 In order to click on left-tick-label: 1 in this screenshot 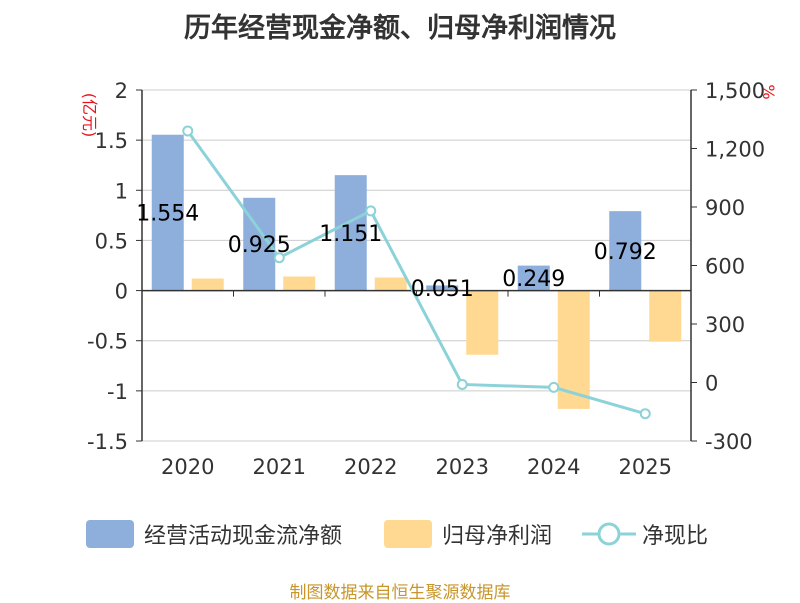, I will do `click(121, 191)`.